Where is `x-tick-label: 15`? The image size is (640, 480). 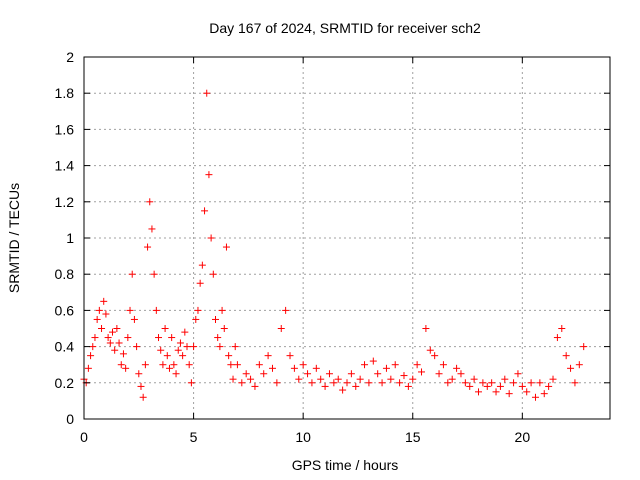
x-tick-label: 15 is located at coordinates (413, 437).